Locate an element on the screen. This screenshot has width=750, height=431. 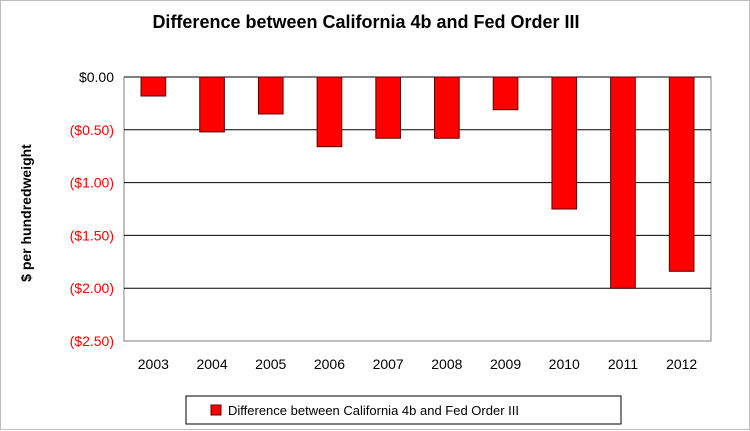
legend-box is located at coordinates (403, 410).